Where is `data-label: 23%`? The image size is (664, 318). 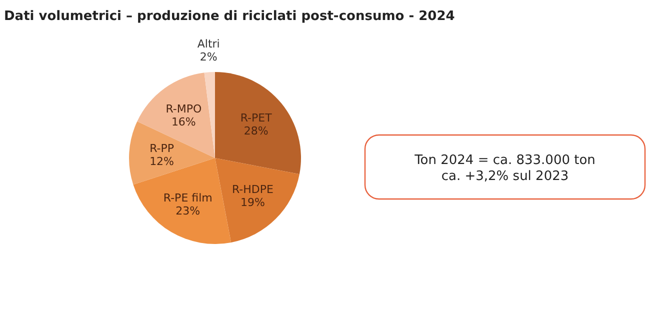
data-label: 23% is located at coordinates (188, 211).